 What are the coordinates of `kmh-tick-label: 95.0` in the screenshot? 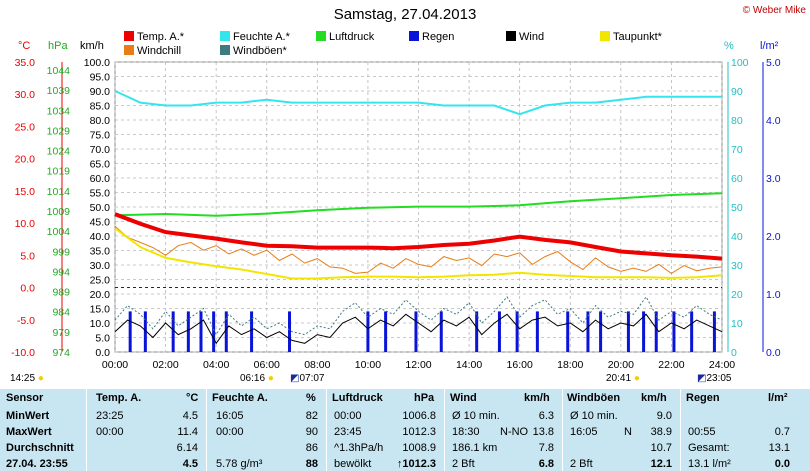 It's located at (100, 78).